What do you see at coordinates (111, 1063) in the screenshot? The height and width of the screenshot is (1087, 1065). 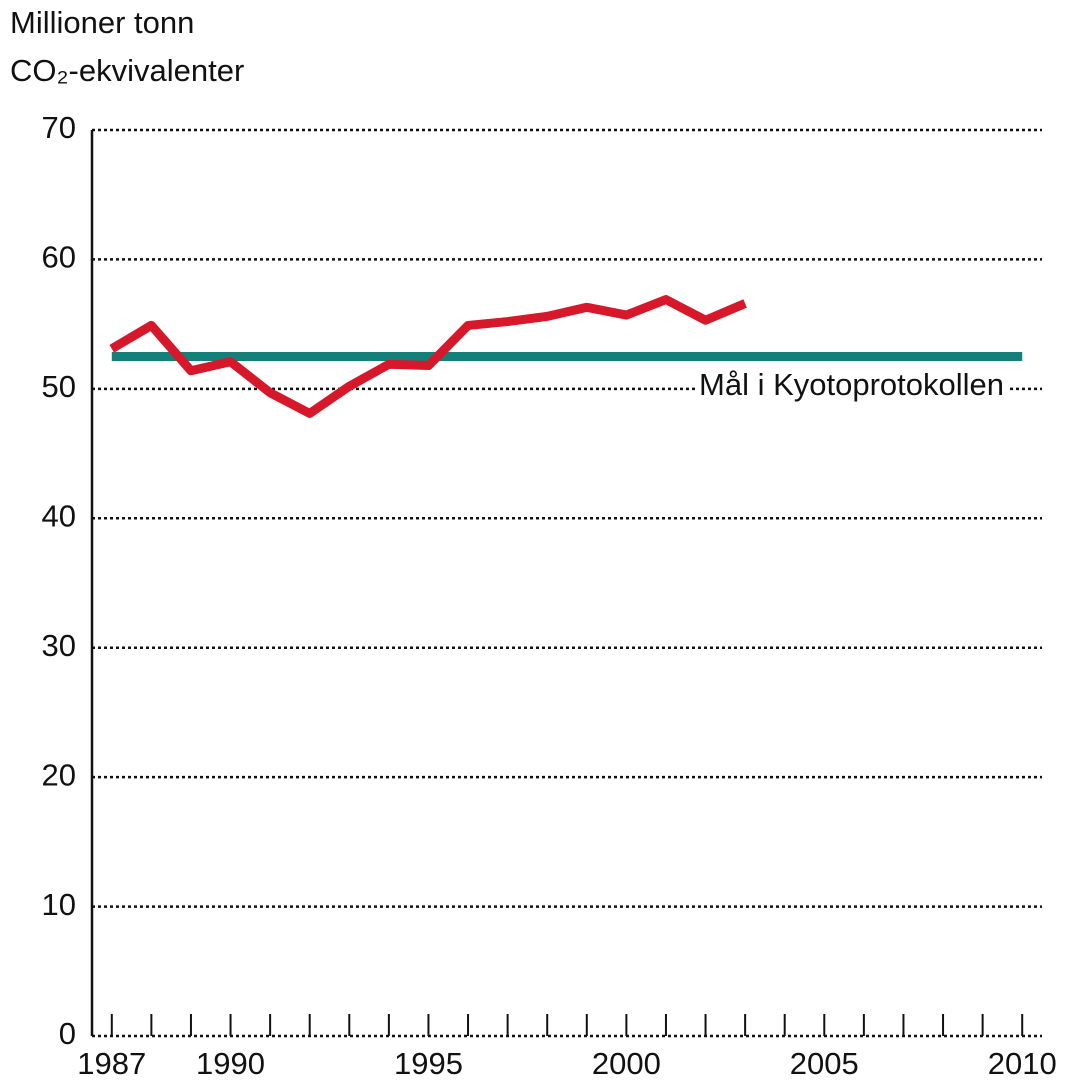 I see `x-tick-label: 1987` at bounding box center [111, 1063].